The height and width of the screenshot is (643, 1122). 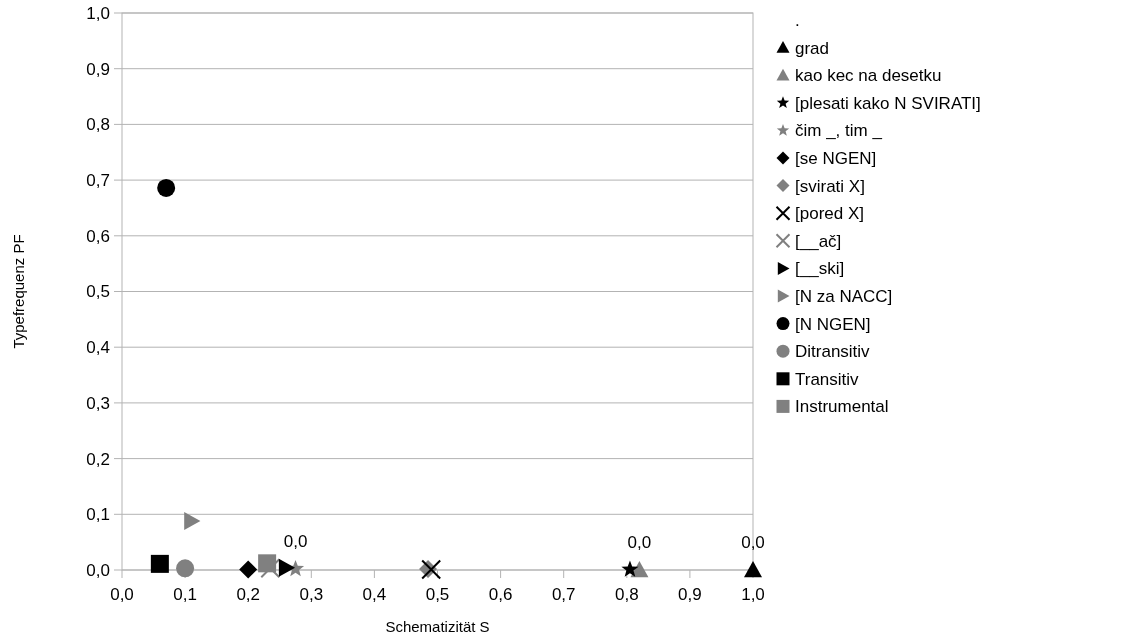 What do you see at coordinates (98, 403) in the screenshot?
I see `y-tick-label: 0,3` at bounding box center [98, 403].